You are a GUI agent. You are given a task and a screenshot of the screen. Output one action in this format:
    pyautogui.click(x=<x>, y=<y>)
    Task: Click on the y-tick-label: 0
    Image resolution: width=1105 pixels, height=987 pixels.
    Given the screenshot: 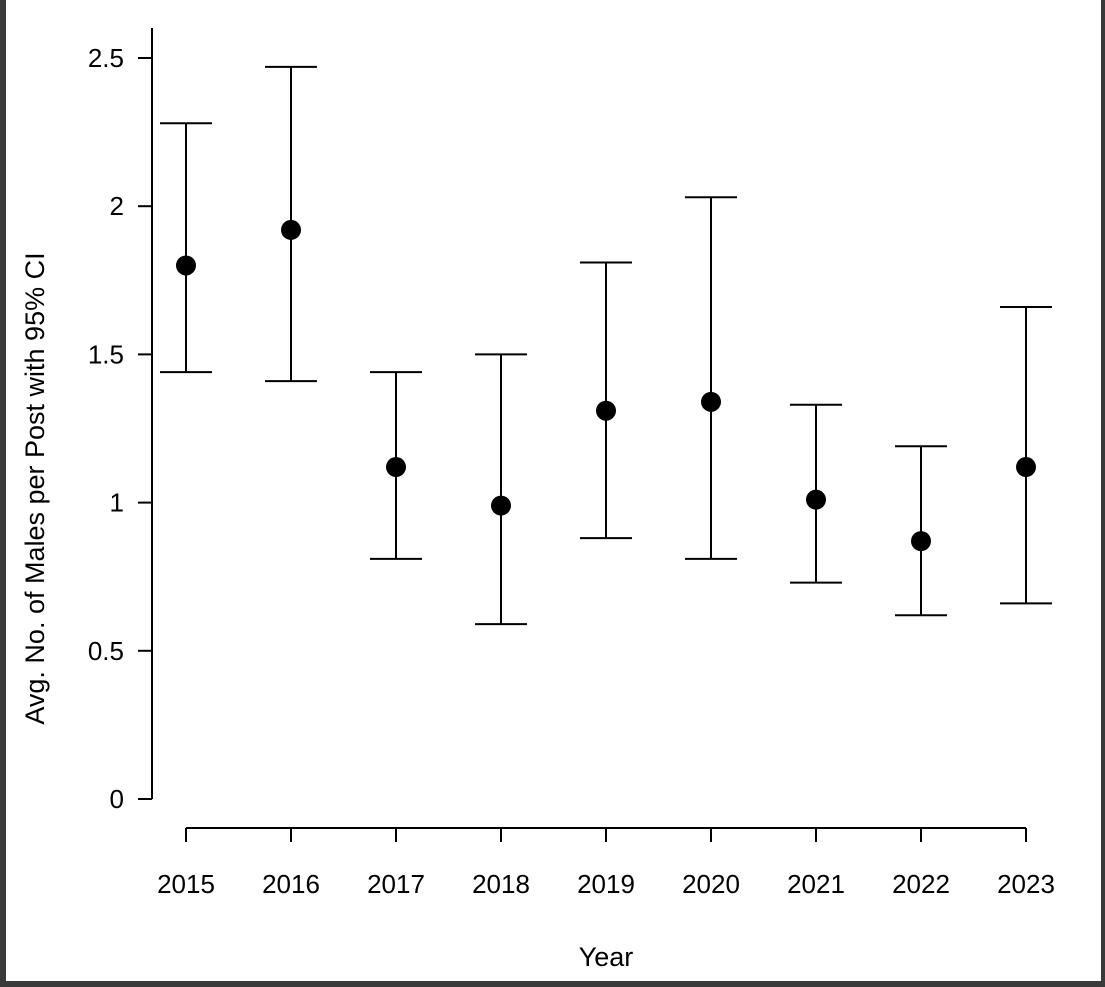 What is the action you would take?
    pyautogui.click(x=117, y=799)
    